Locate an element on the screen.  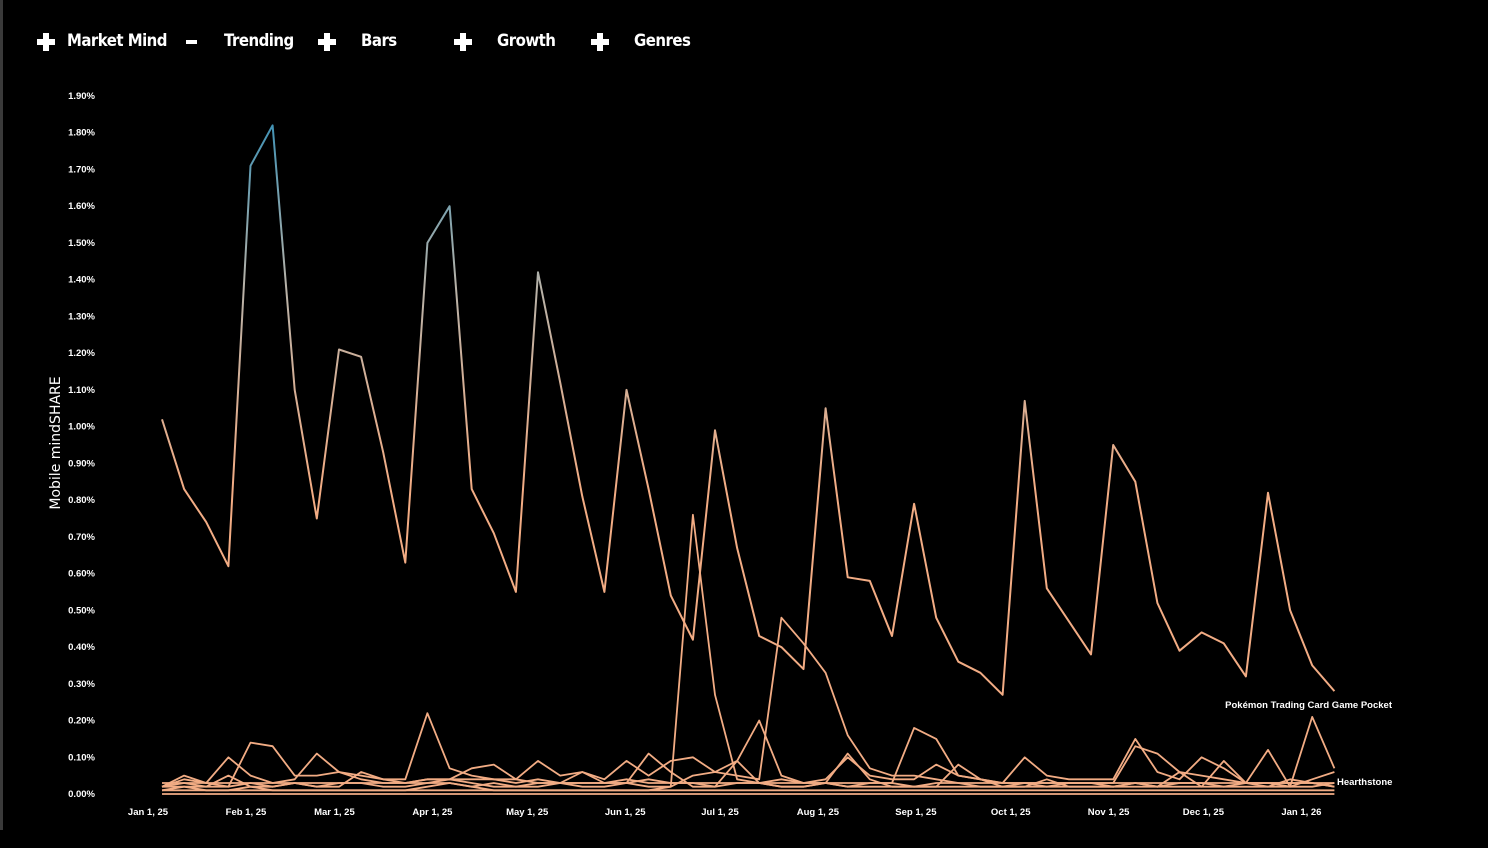
y-tick-label: 1.20% is located at coordinates (81, 353).